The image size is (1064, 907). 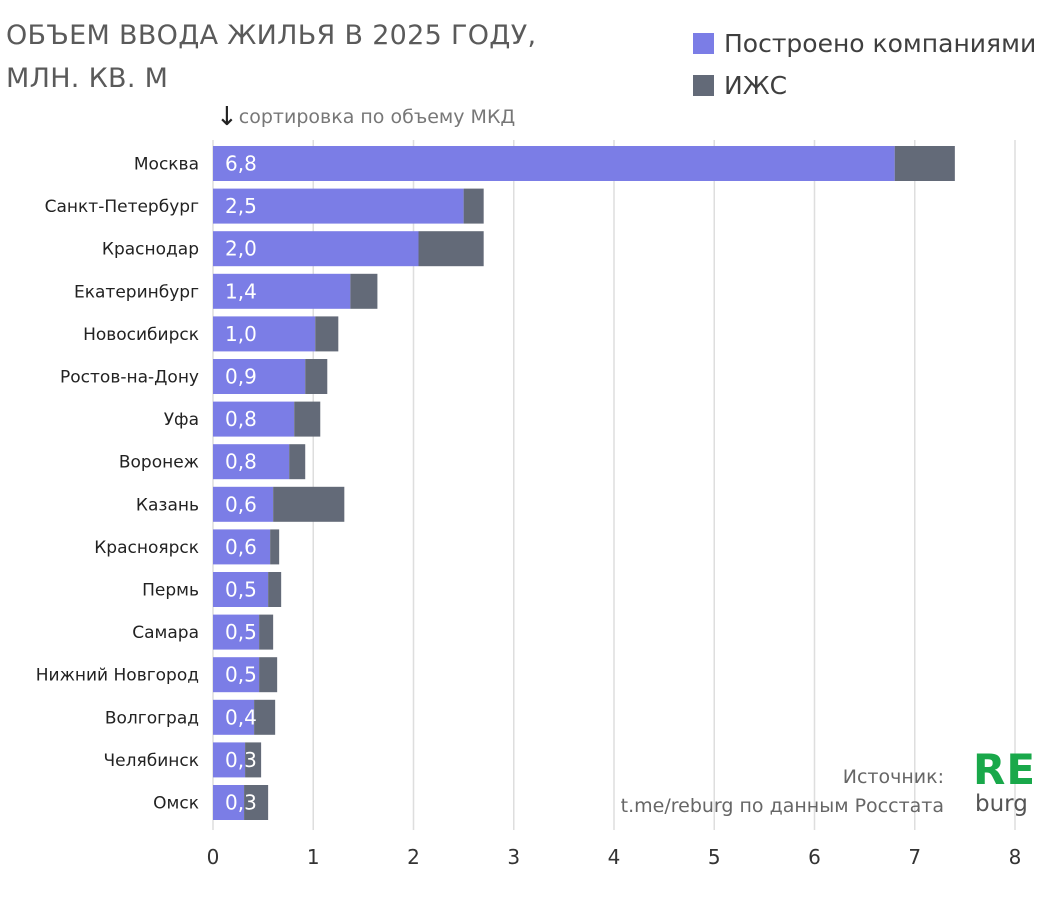 I want to click on category-label: Краснодар, so click(x=150, y=250).